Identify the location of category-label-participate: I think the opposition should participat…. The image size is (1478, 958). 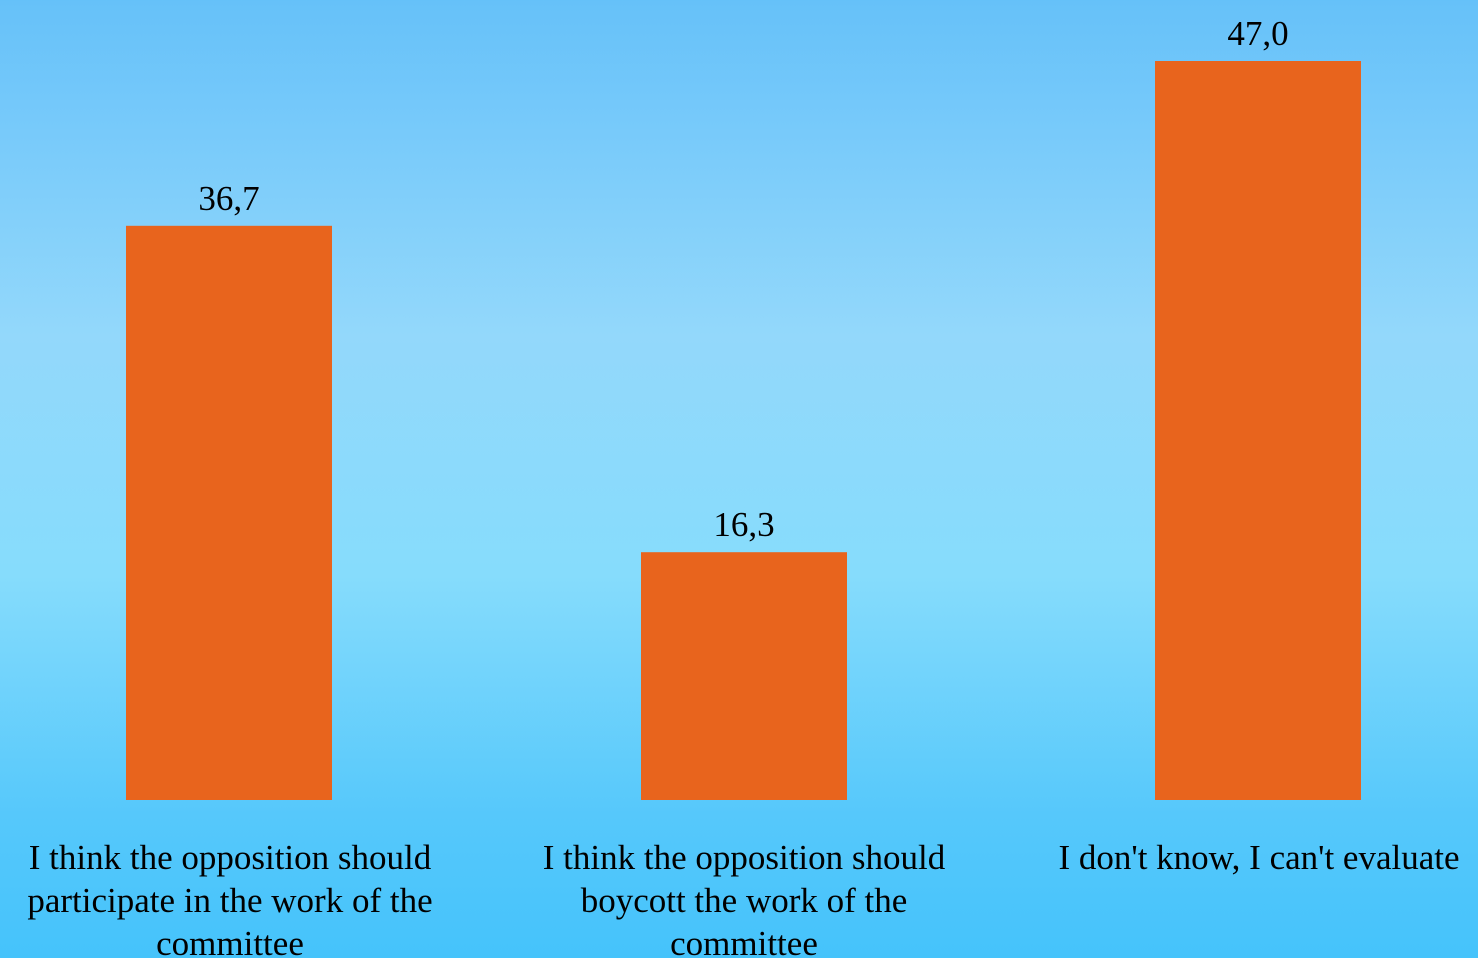
(230, 898).